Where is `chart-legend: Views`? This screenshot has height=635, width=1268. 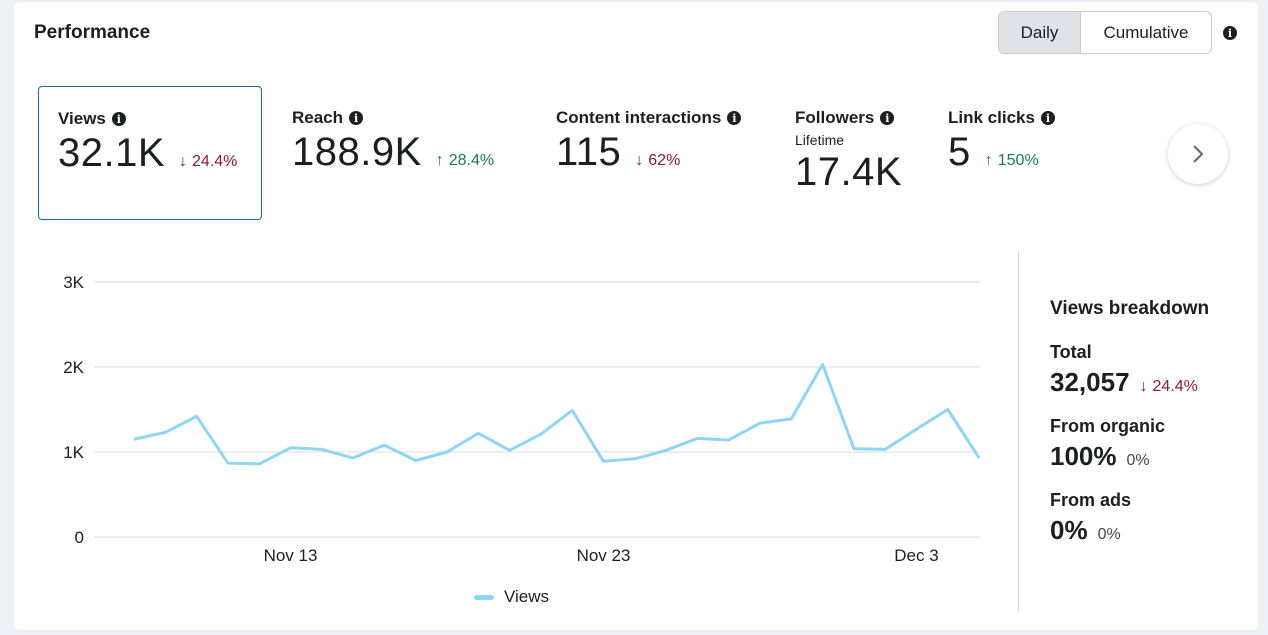 chart-legend: Views is located at coordinates (511, 596).